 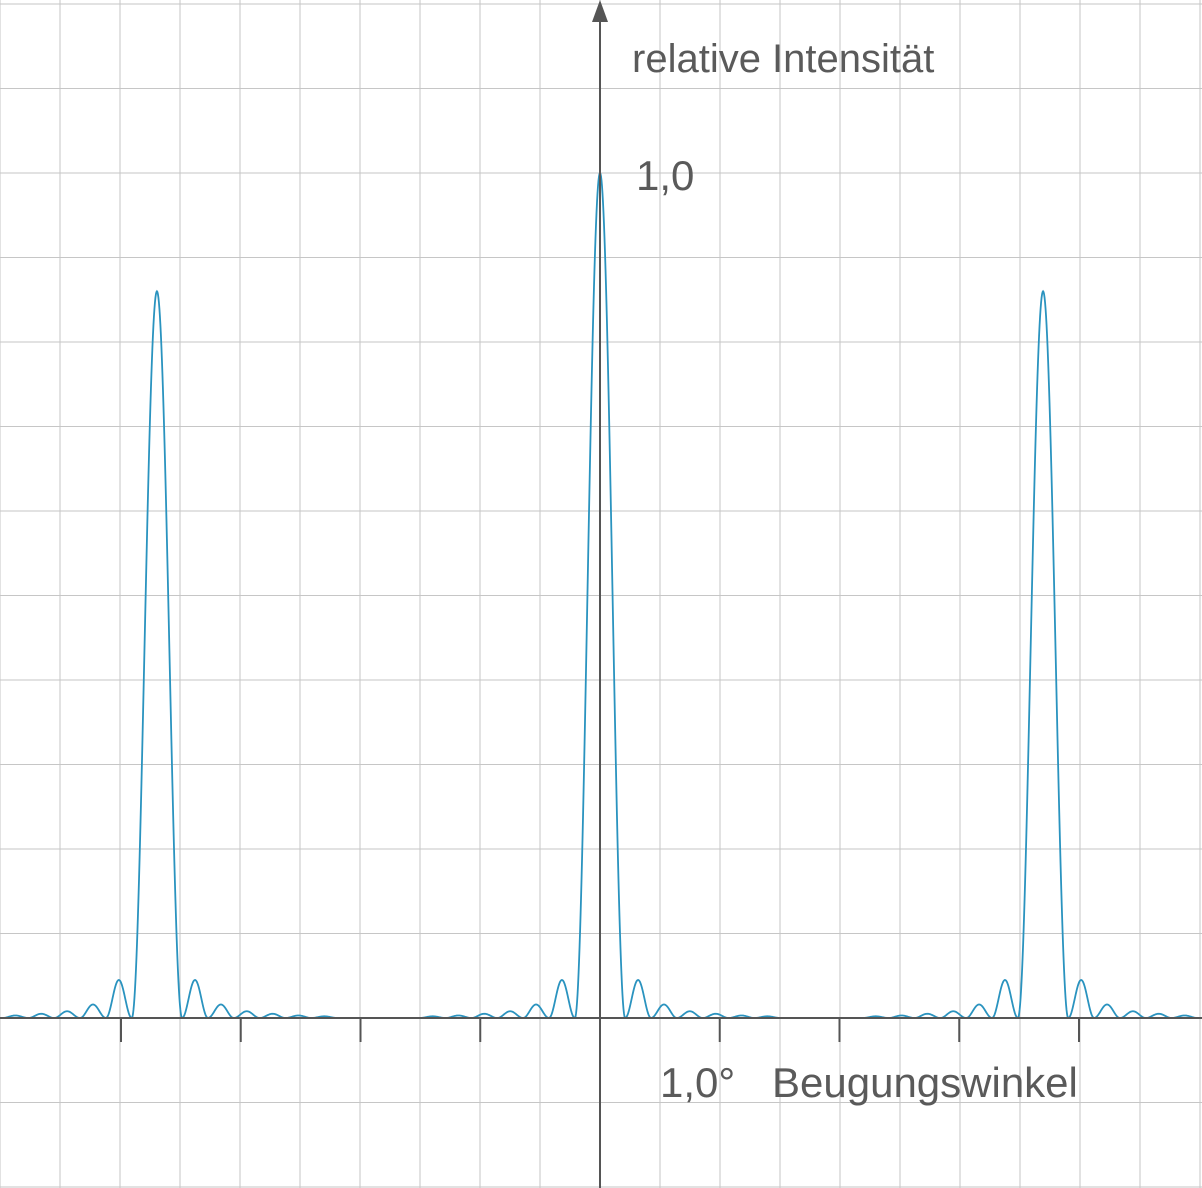 What do you see at coordinates (600, 11) in the screenshot?
I see `y-axis-arrow` at bounding box center [600, 11].